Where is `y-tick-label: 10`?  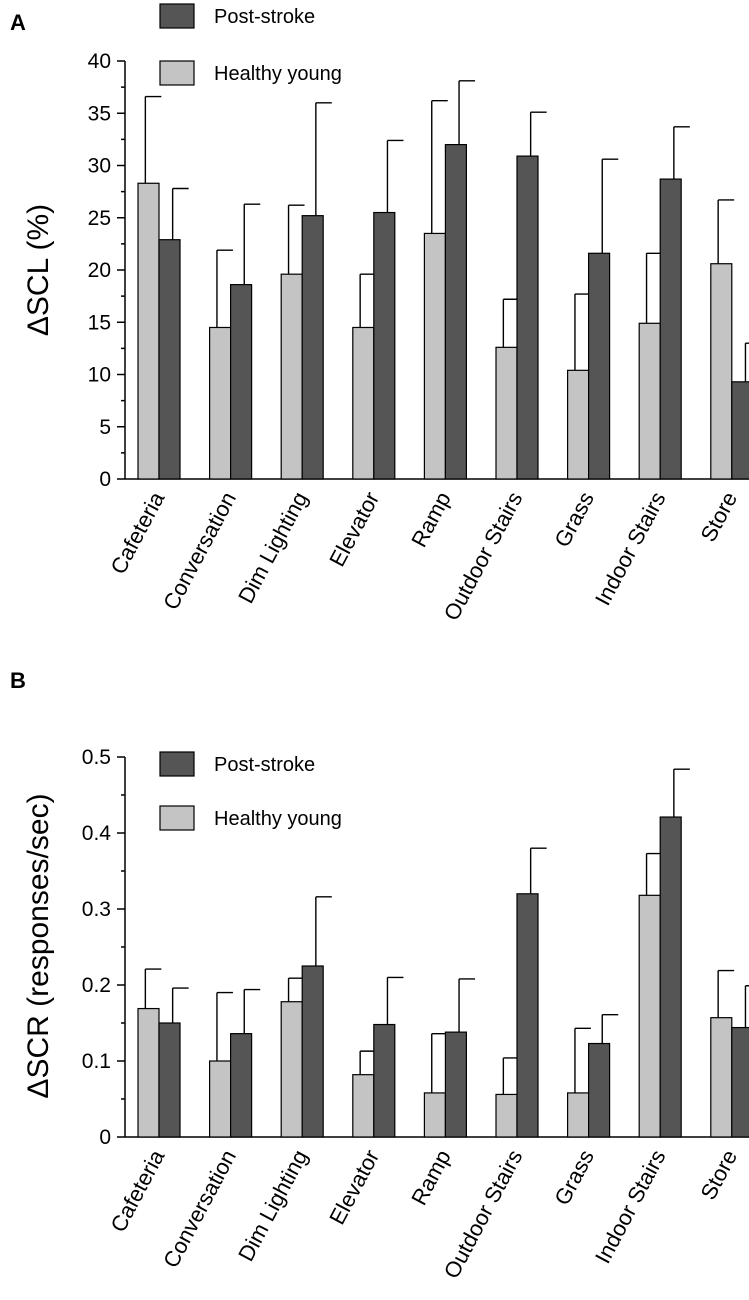
y-tick-label: 10 is located at coordinates (99, 375).